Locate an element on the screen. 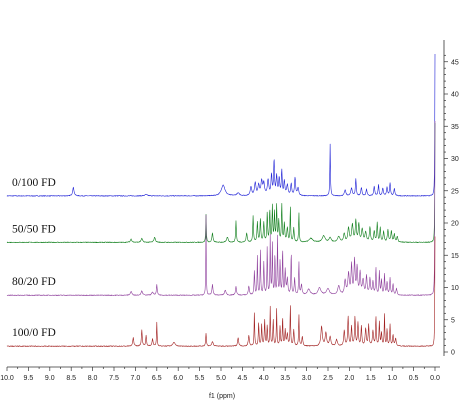 This screenshot has width=474, height=402. x-tick-label: 7.5 is located at coordinates (114, 378).